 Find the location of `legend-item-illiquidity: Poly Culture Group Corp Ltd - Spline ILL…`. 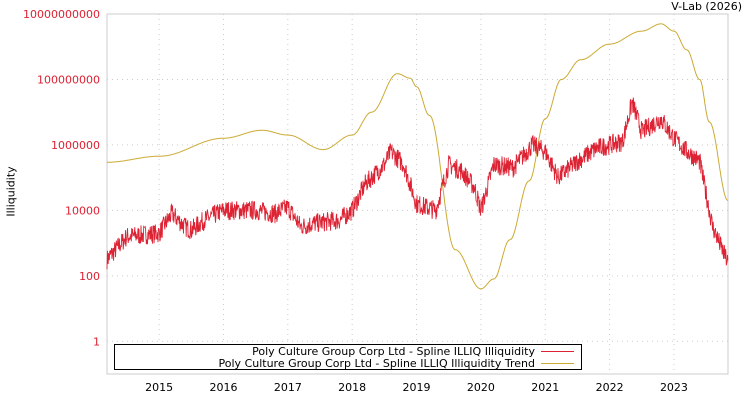

legend-item-illiquidity: Poly Culture Group Corp Ltd - Spline ILL… is located at coordinates (348, 351).